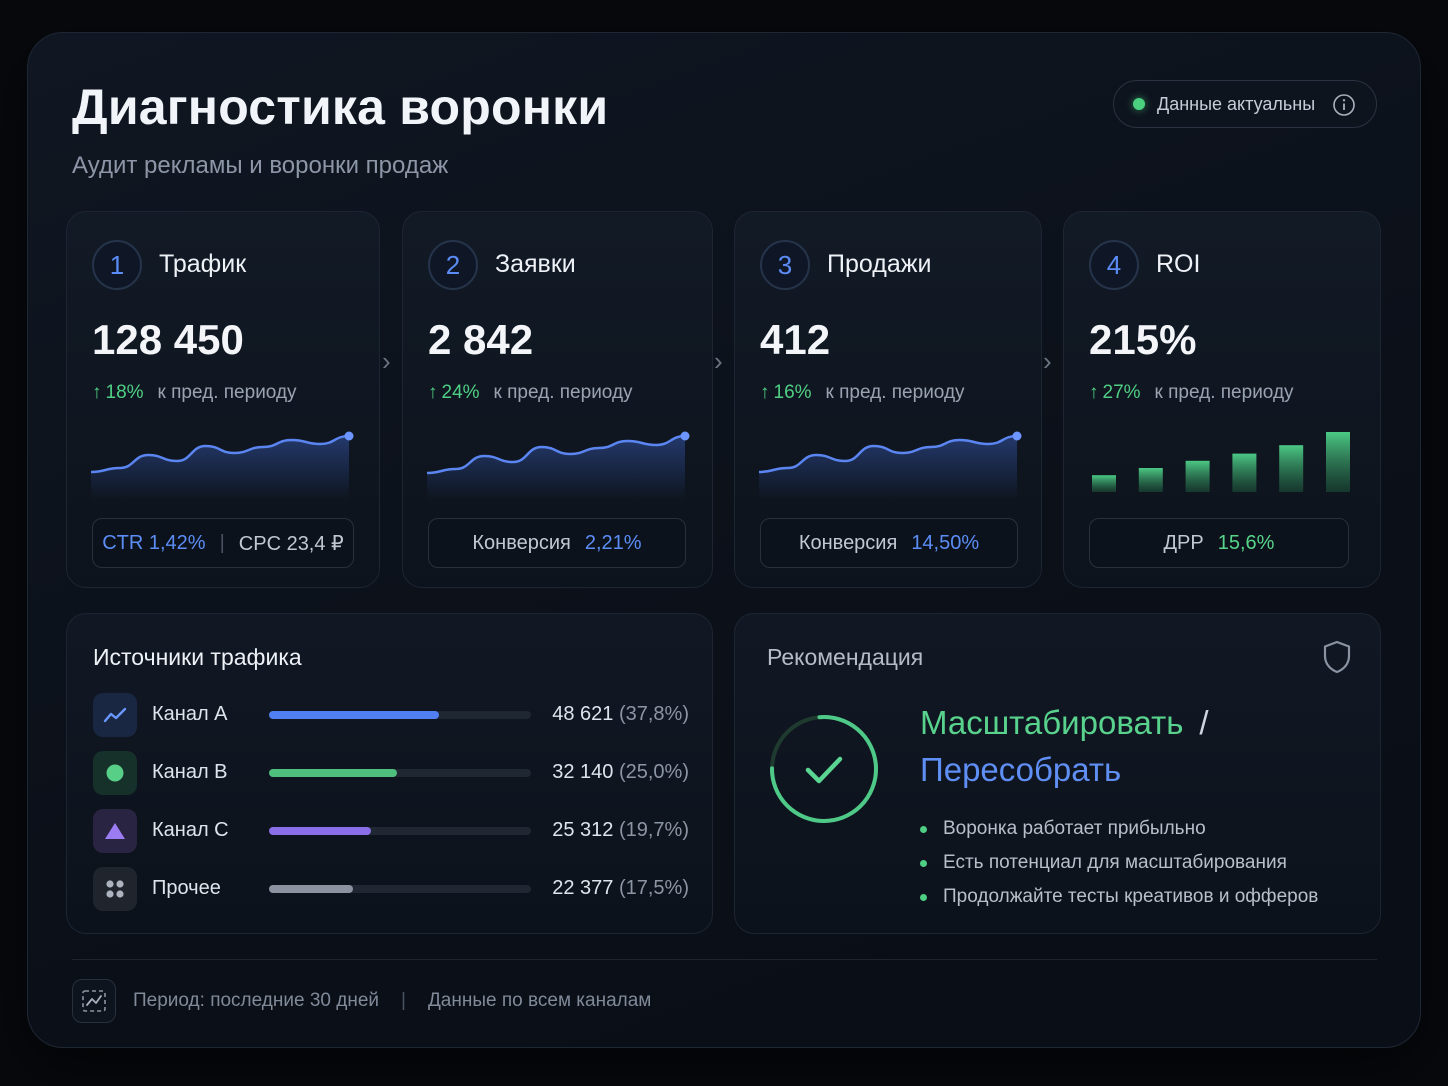 The image size is (1448, 1086). What do you see at coordinates (481, 339) in the screenshot?
I see `card-value: 2 842` at bounding box center [481, 339].